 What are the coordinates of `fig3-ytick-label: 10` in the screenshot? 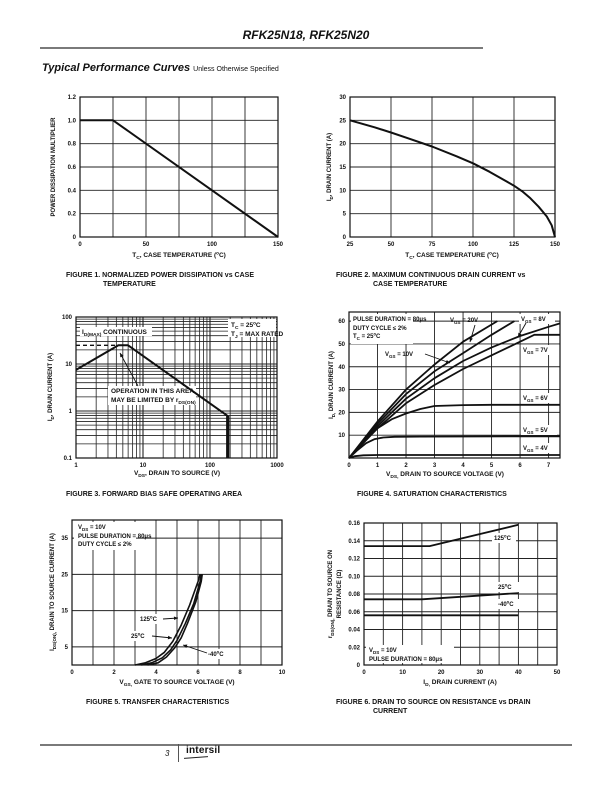 It's located at (68, 365).